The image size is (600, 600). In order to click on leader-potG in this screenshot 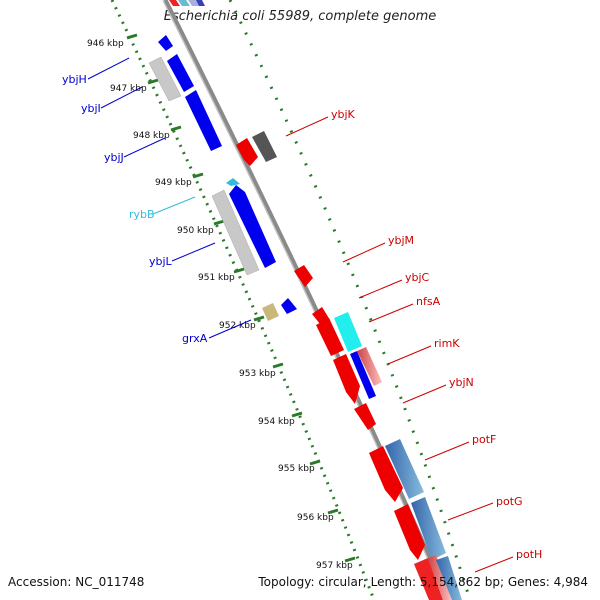, I will do `click(470, 511)`.